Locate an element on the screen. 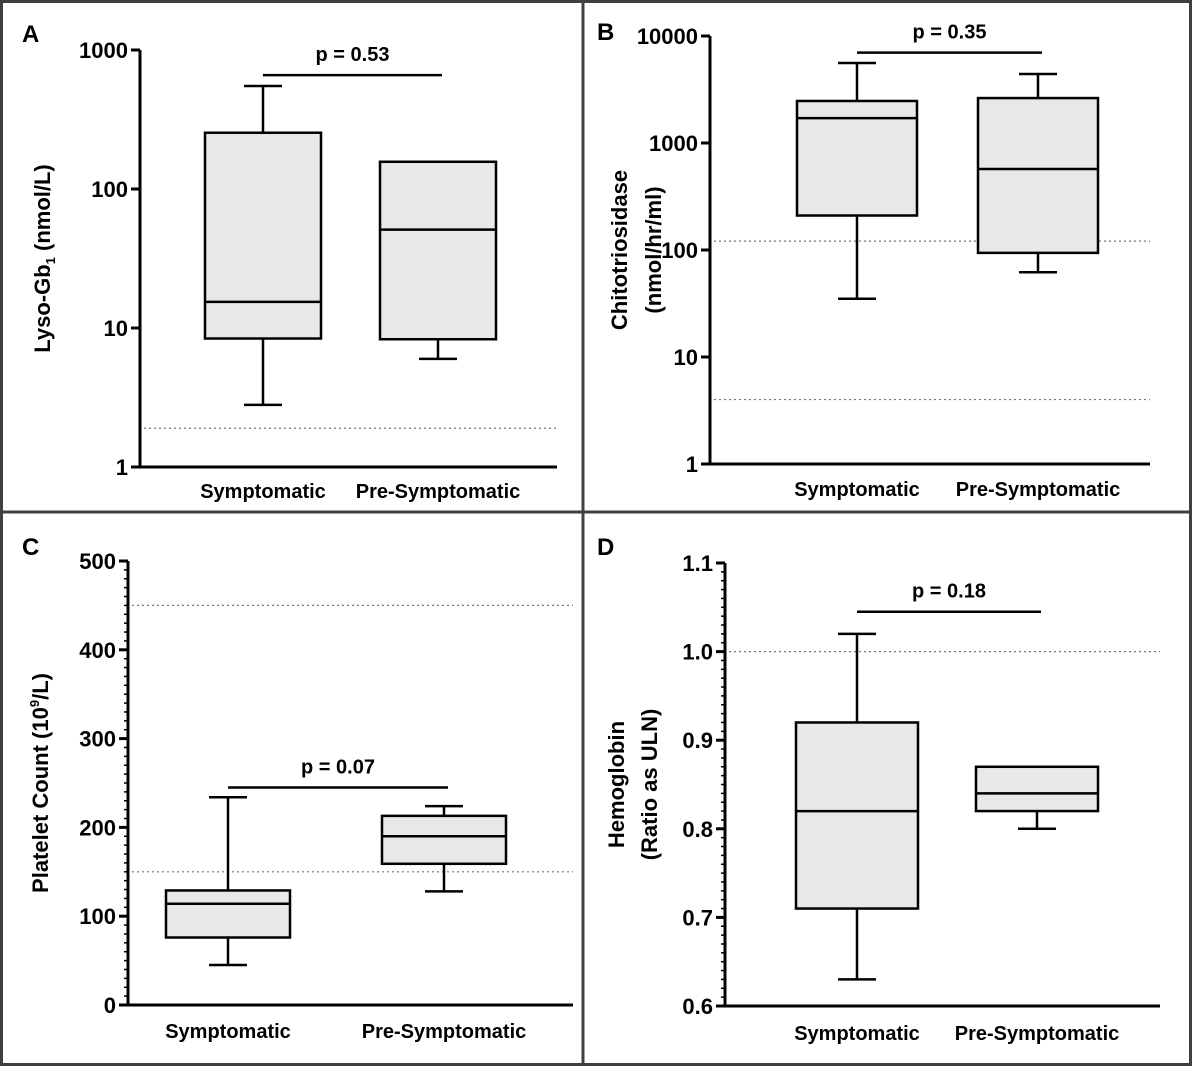 The image size is (1192, 1066). y-axis-label-main: Lyso-Gb is located at coordinates (42, 308).